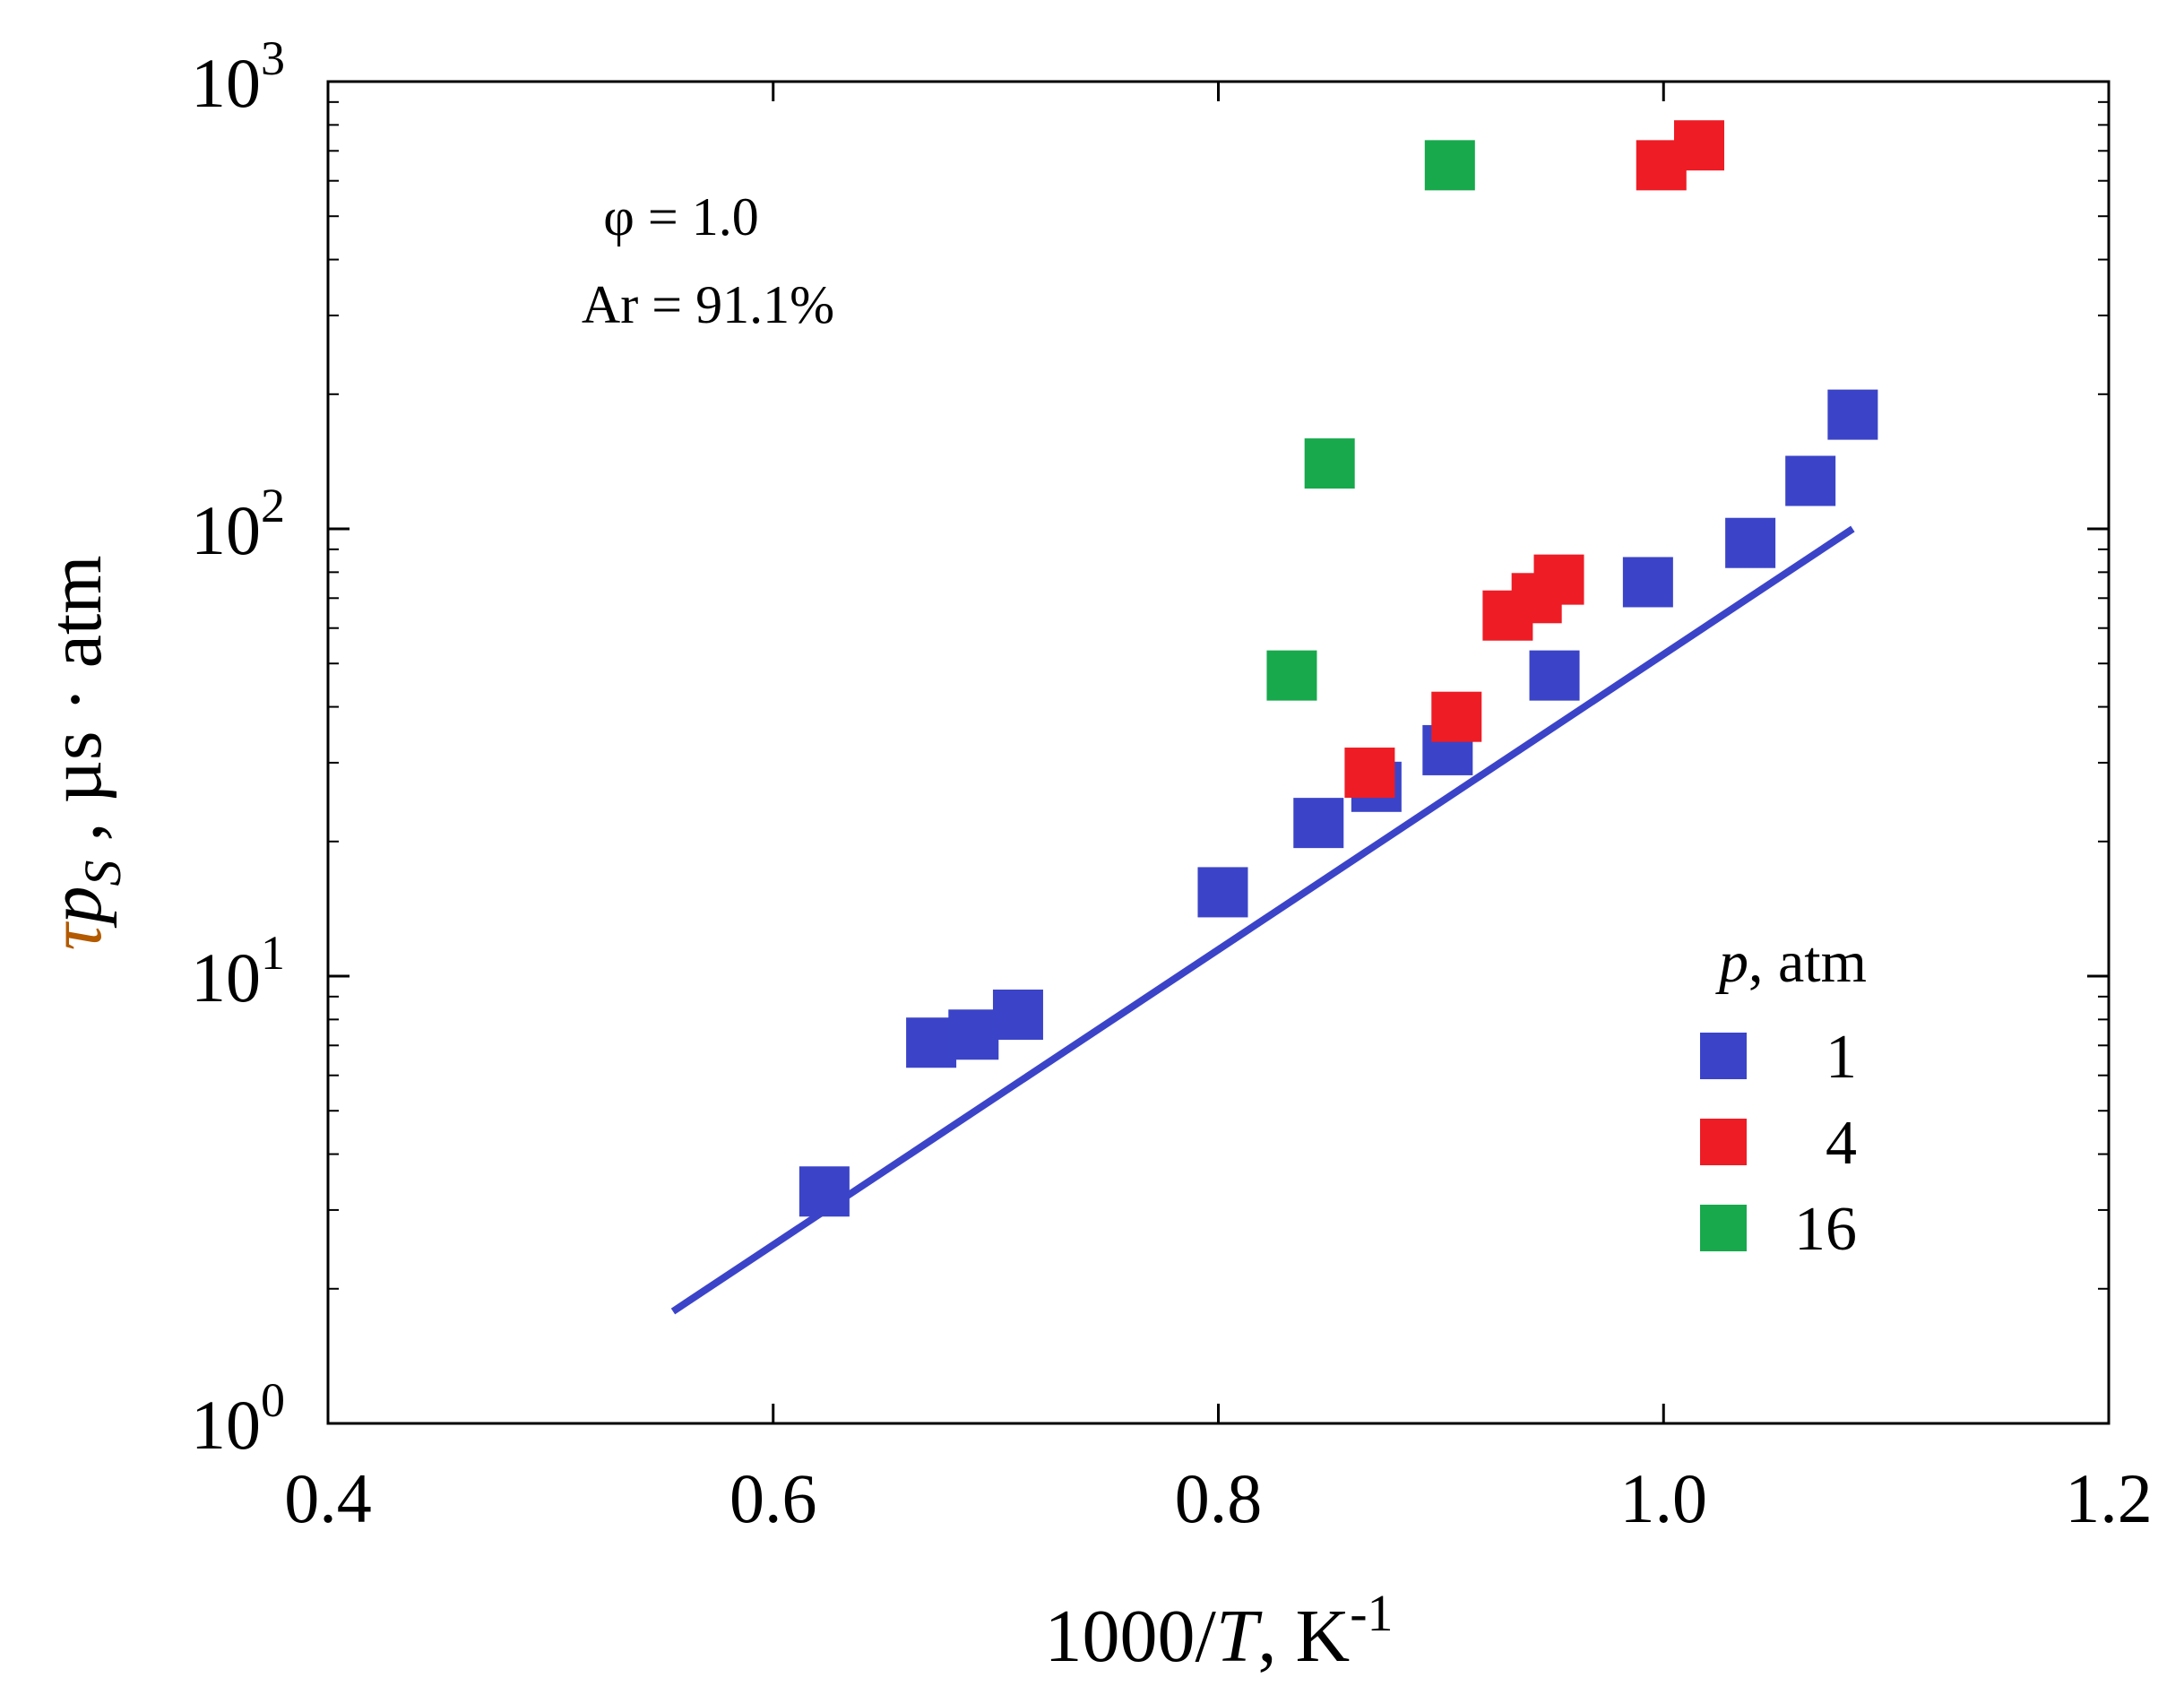 The height and width of the screenshot is (1695, 2184). I want to click on legend-title: p, atm, so click(1791, 962).